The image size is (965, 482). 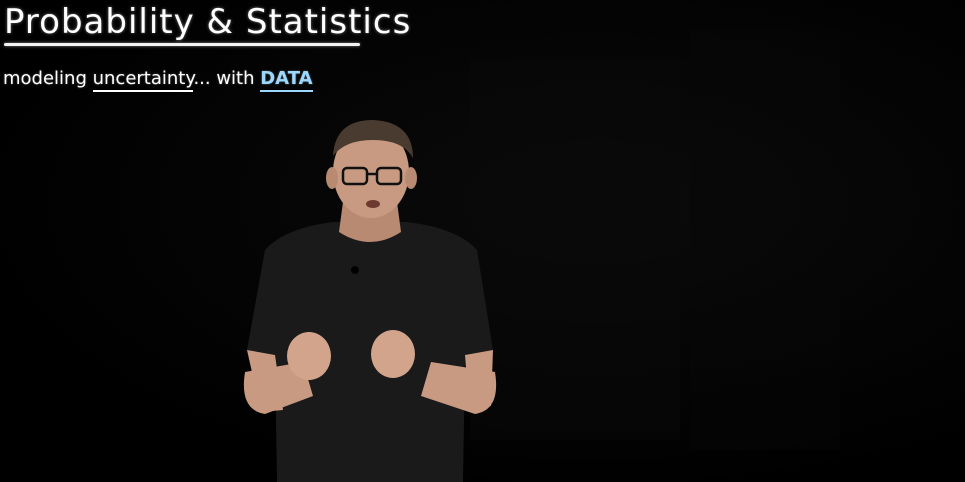 I want to click on presenter-hand-left, so click(x=309, y=356).